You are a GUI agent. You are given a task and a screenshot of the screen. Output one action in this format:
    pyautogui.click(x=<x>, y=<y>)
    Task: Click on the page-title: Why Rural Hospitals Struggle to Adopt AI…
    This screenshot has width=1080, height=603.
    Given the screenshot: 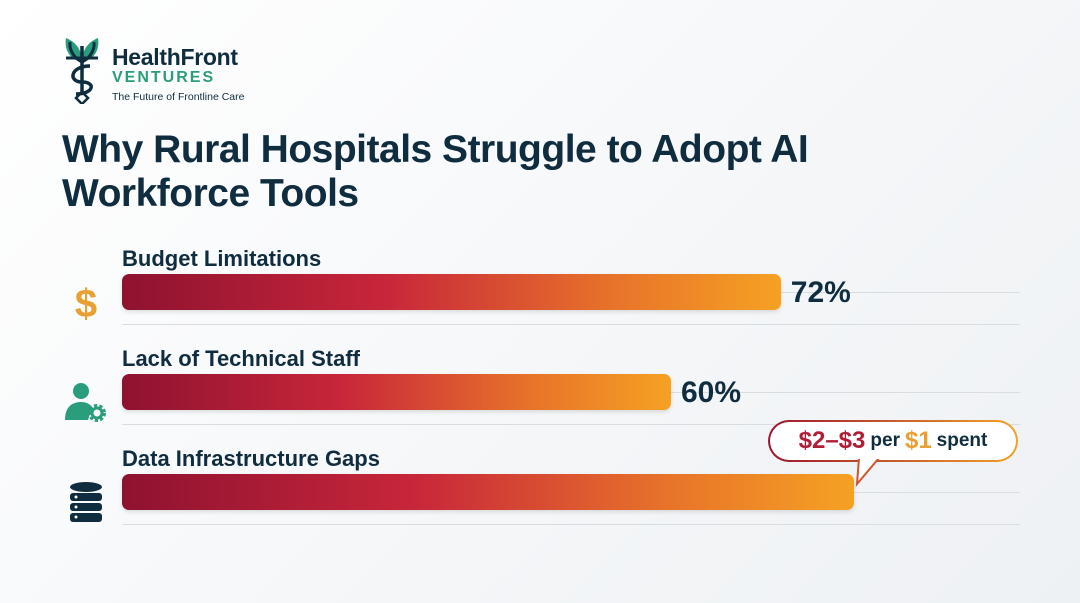 What is the action you would take?
    pyautogui.click(x=435, y=171)
    